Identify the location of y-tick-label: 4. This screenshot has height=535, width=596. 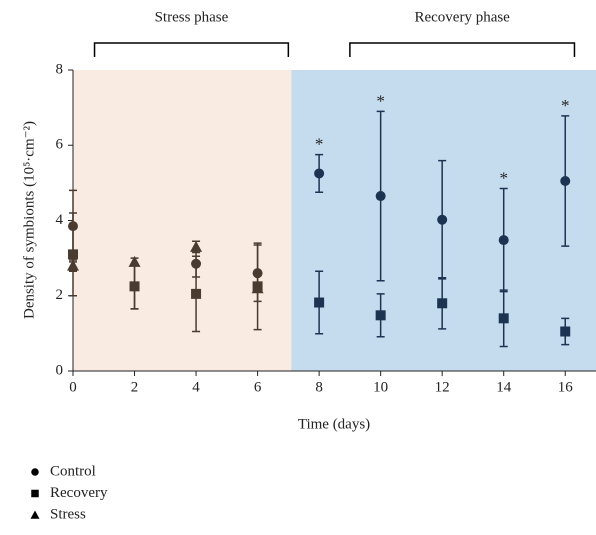
(60, 220).